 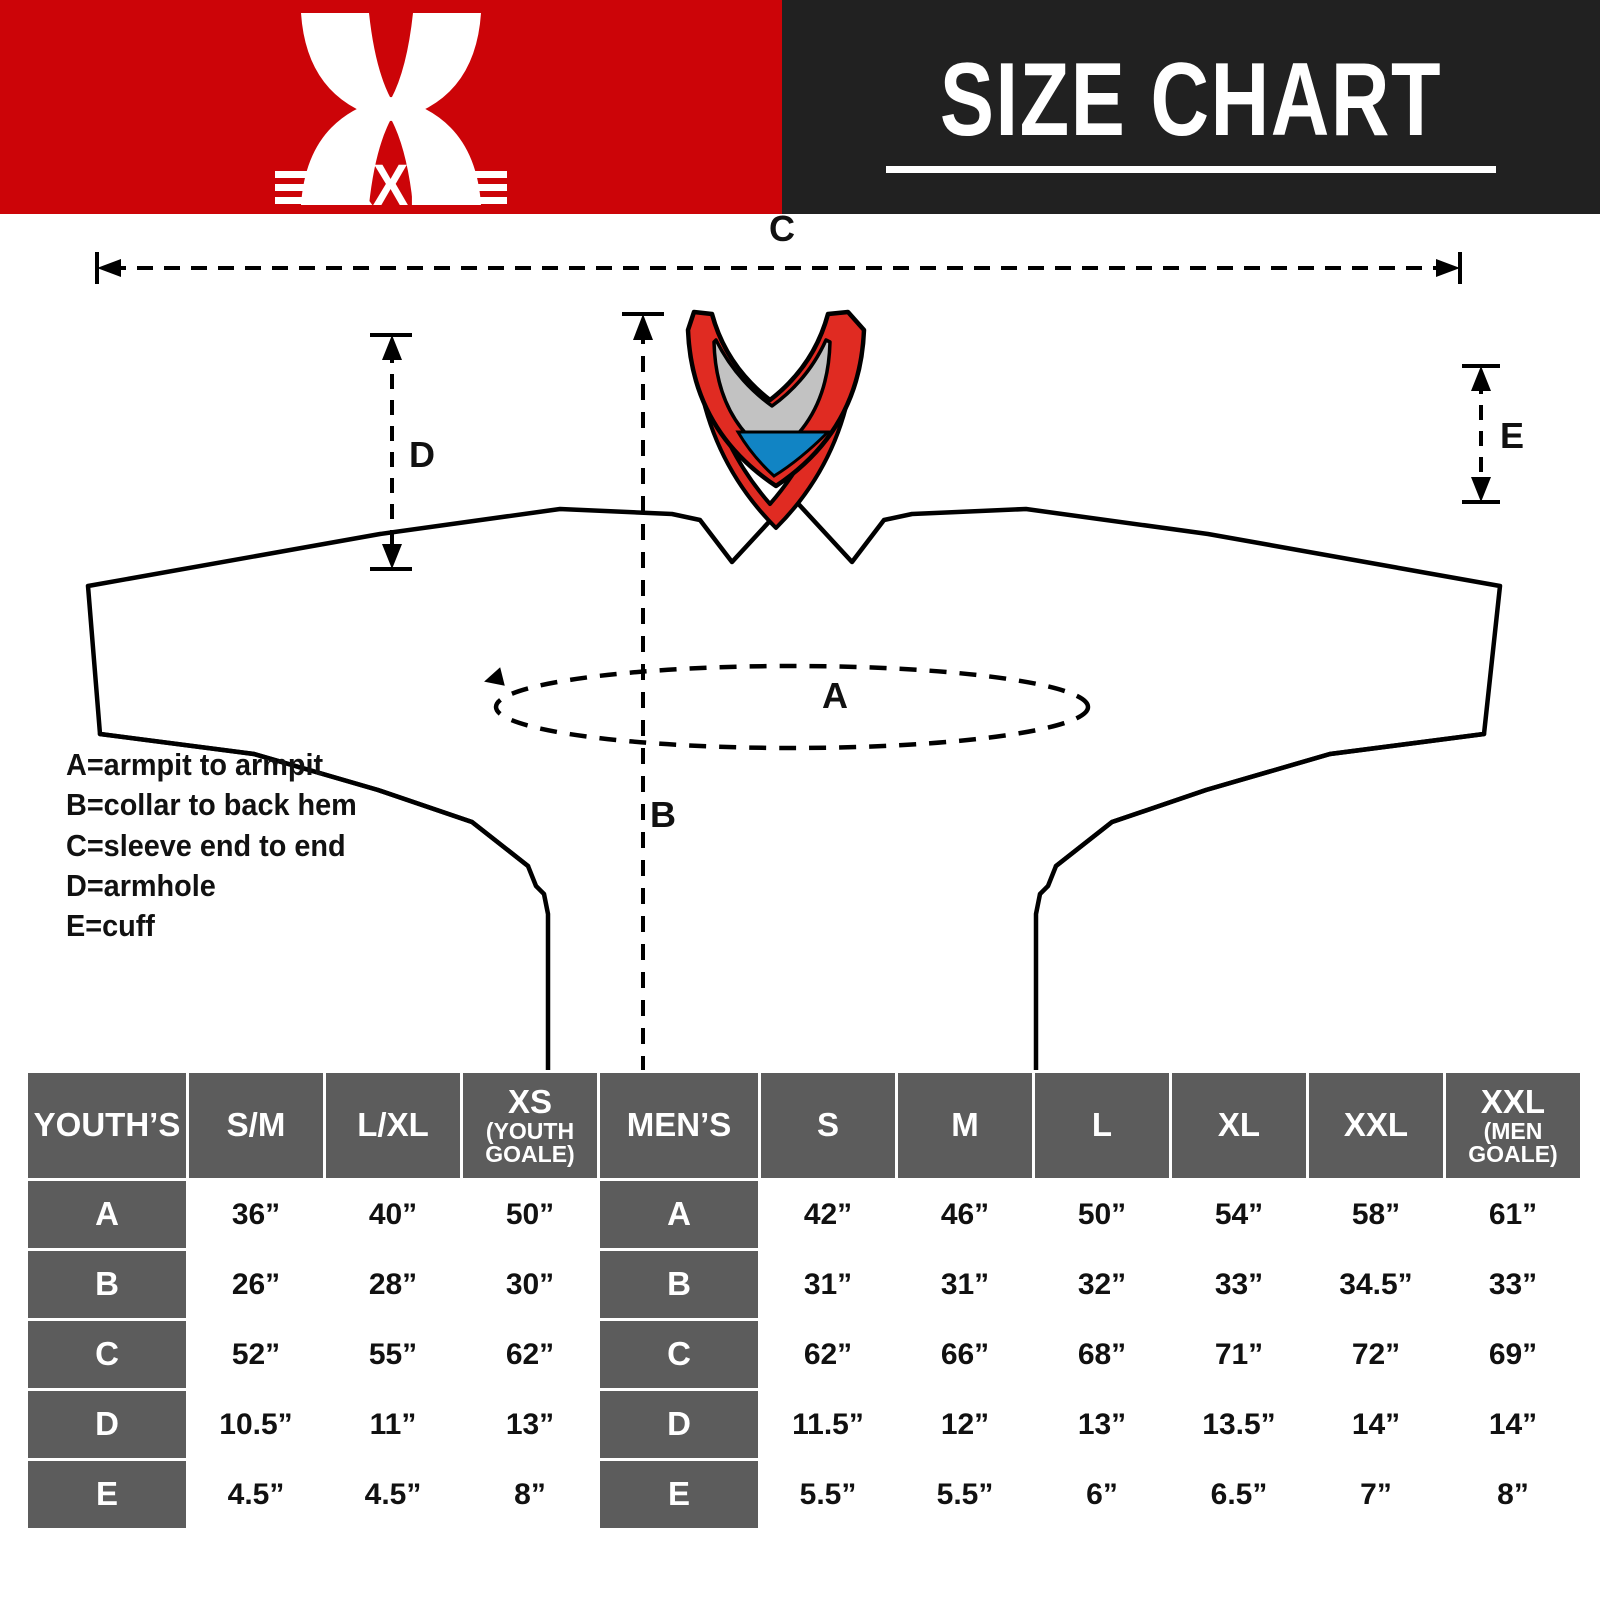 I want to click on header-men-size-2: L, so click(x=1102, y=1125).